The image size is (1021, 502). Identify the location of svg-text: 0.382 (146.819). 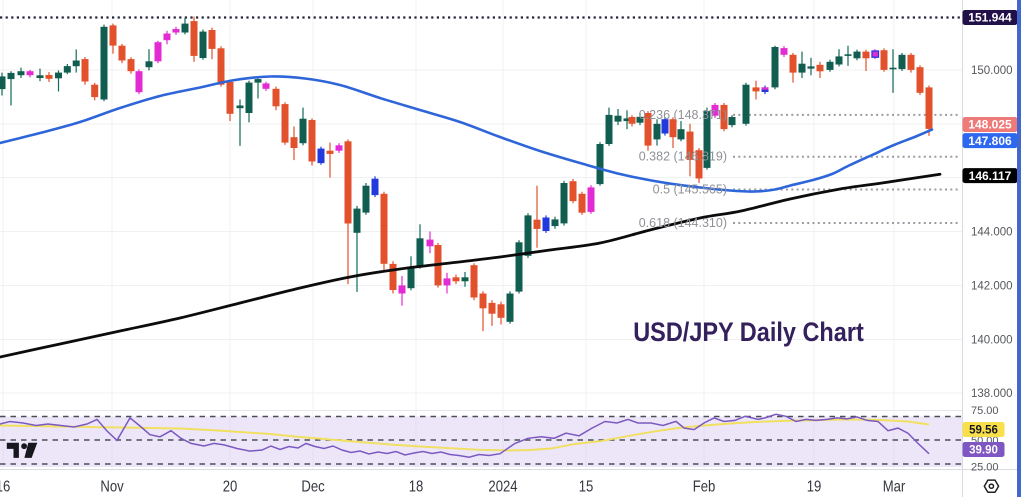
(683, 157).